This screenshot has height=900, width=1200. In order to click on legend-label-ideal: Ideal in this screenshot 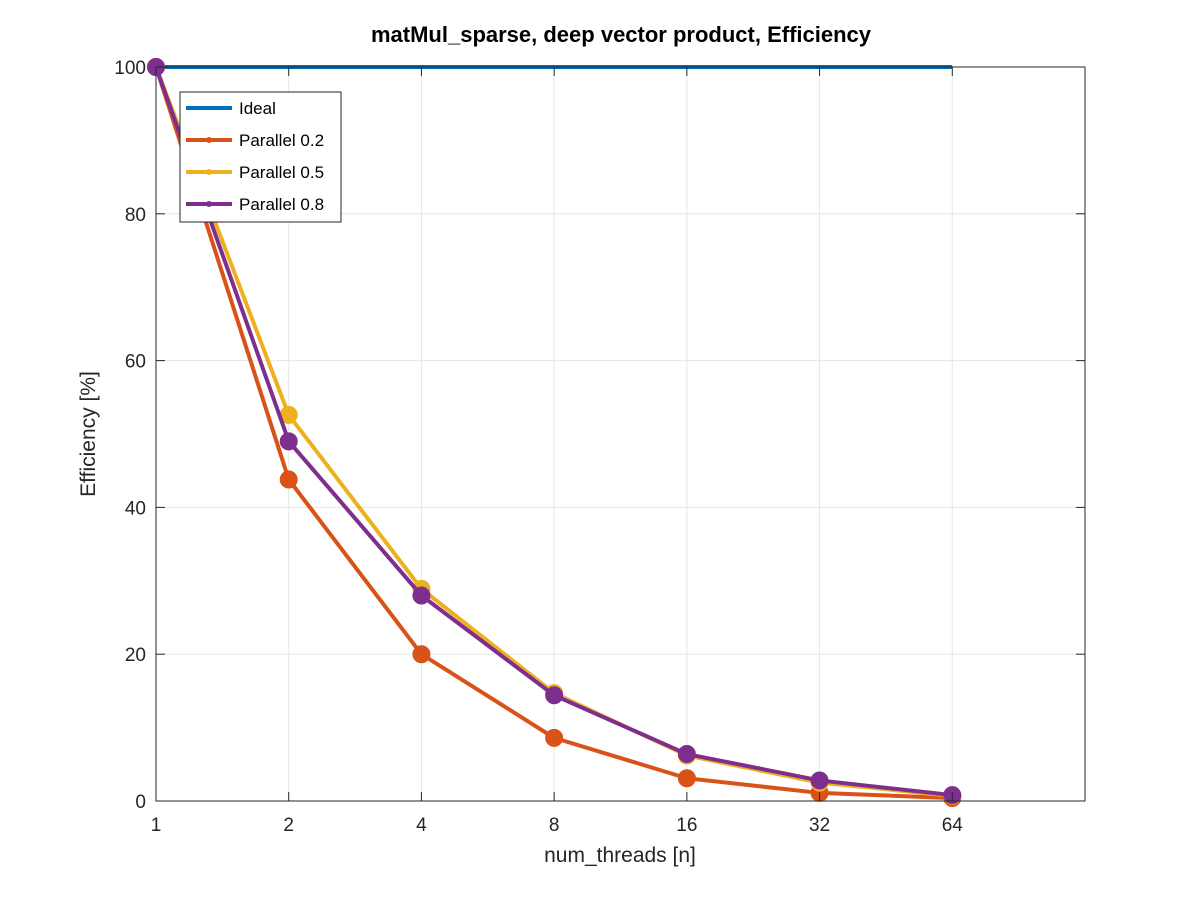, I will do `click(257, 108)`.